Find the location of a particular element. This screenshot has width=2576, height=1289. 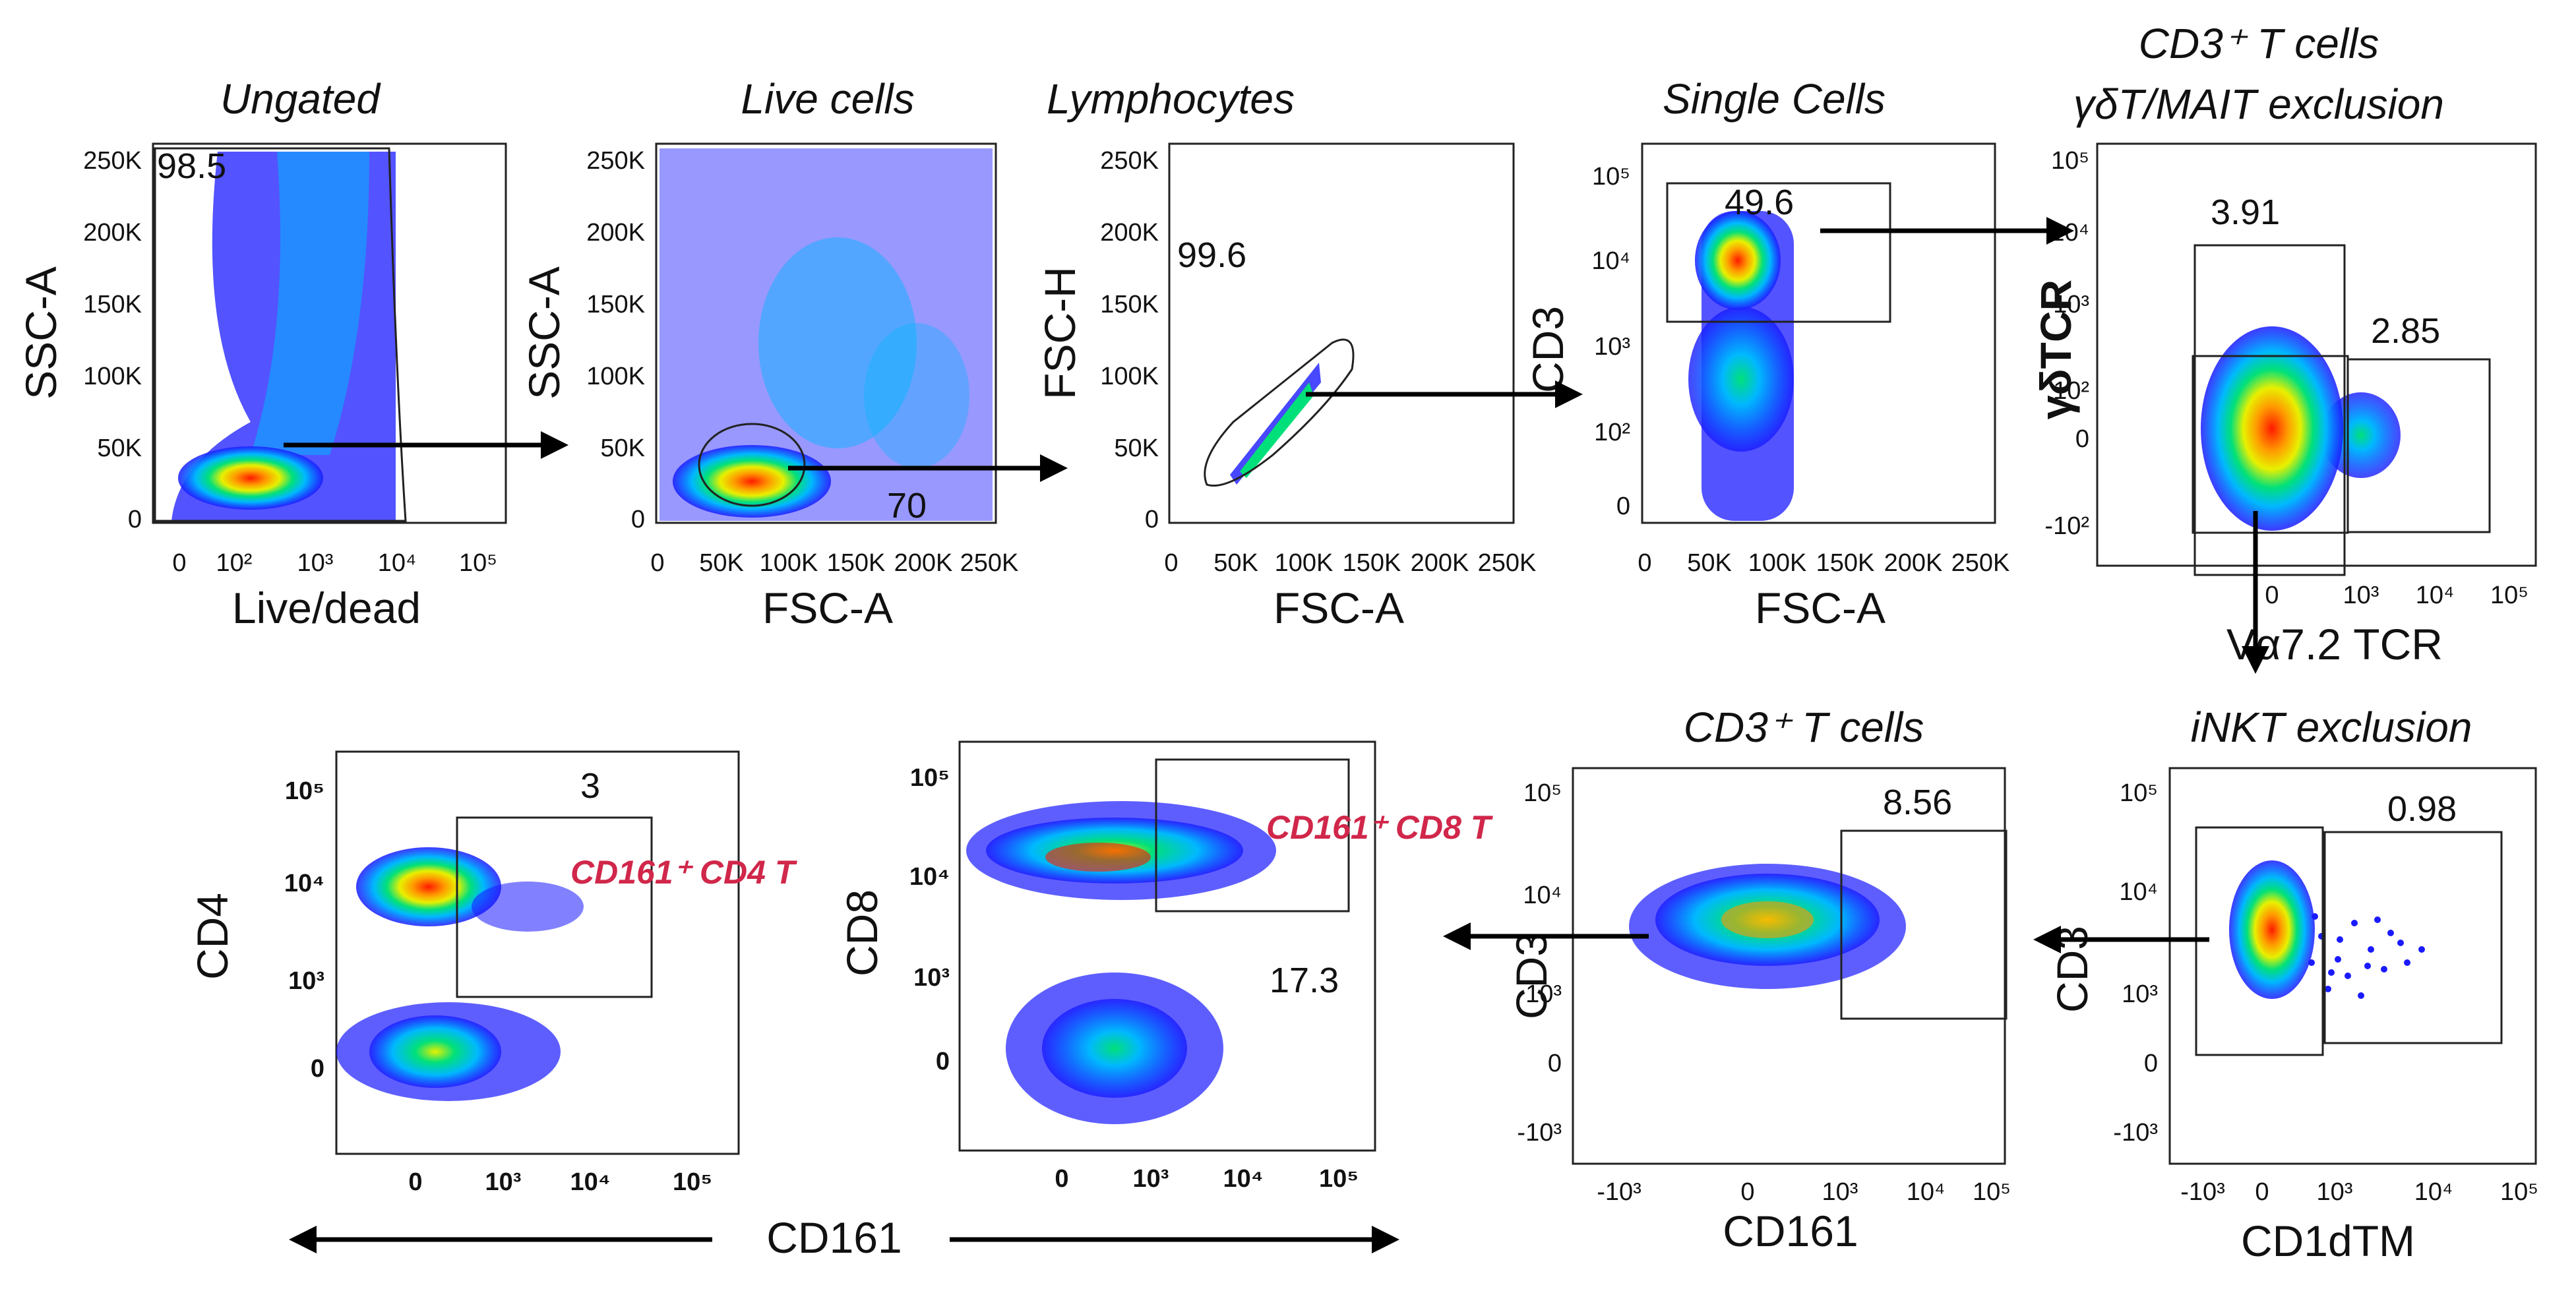

cd161-cd4-gate is located at coordinates (554, 907).